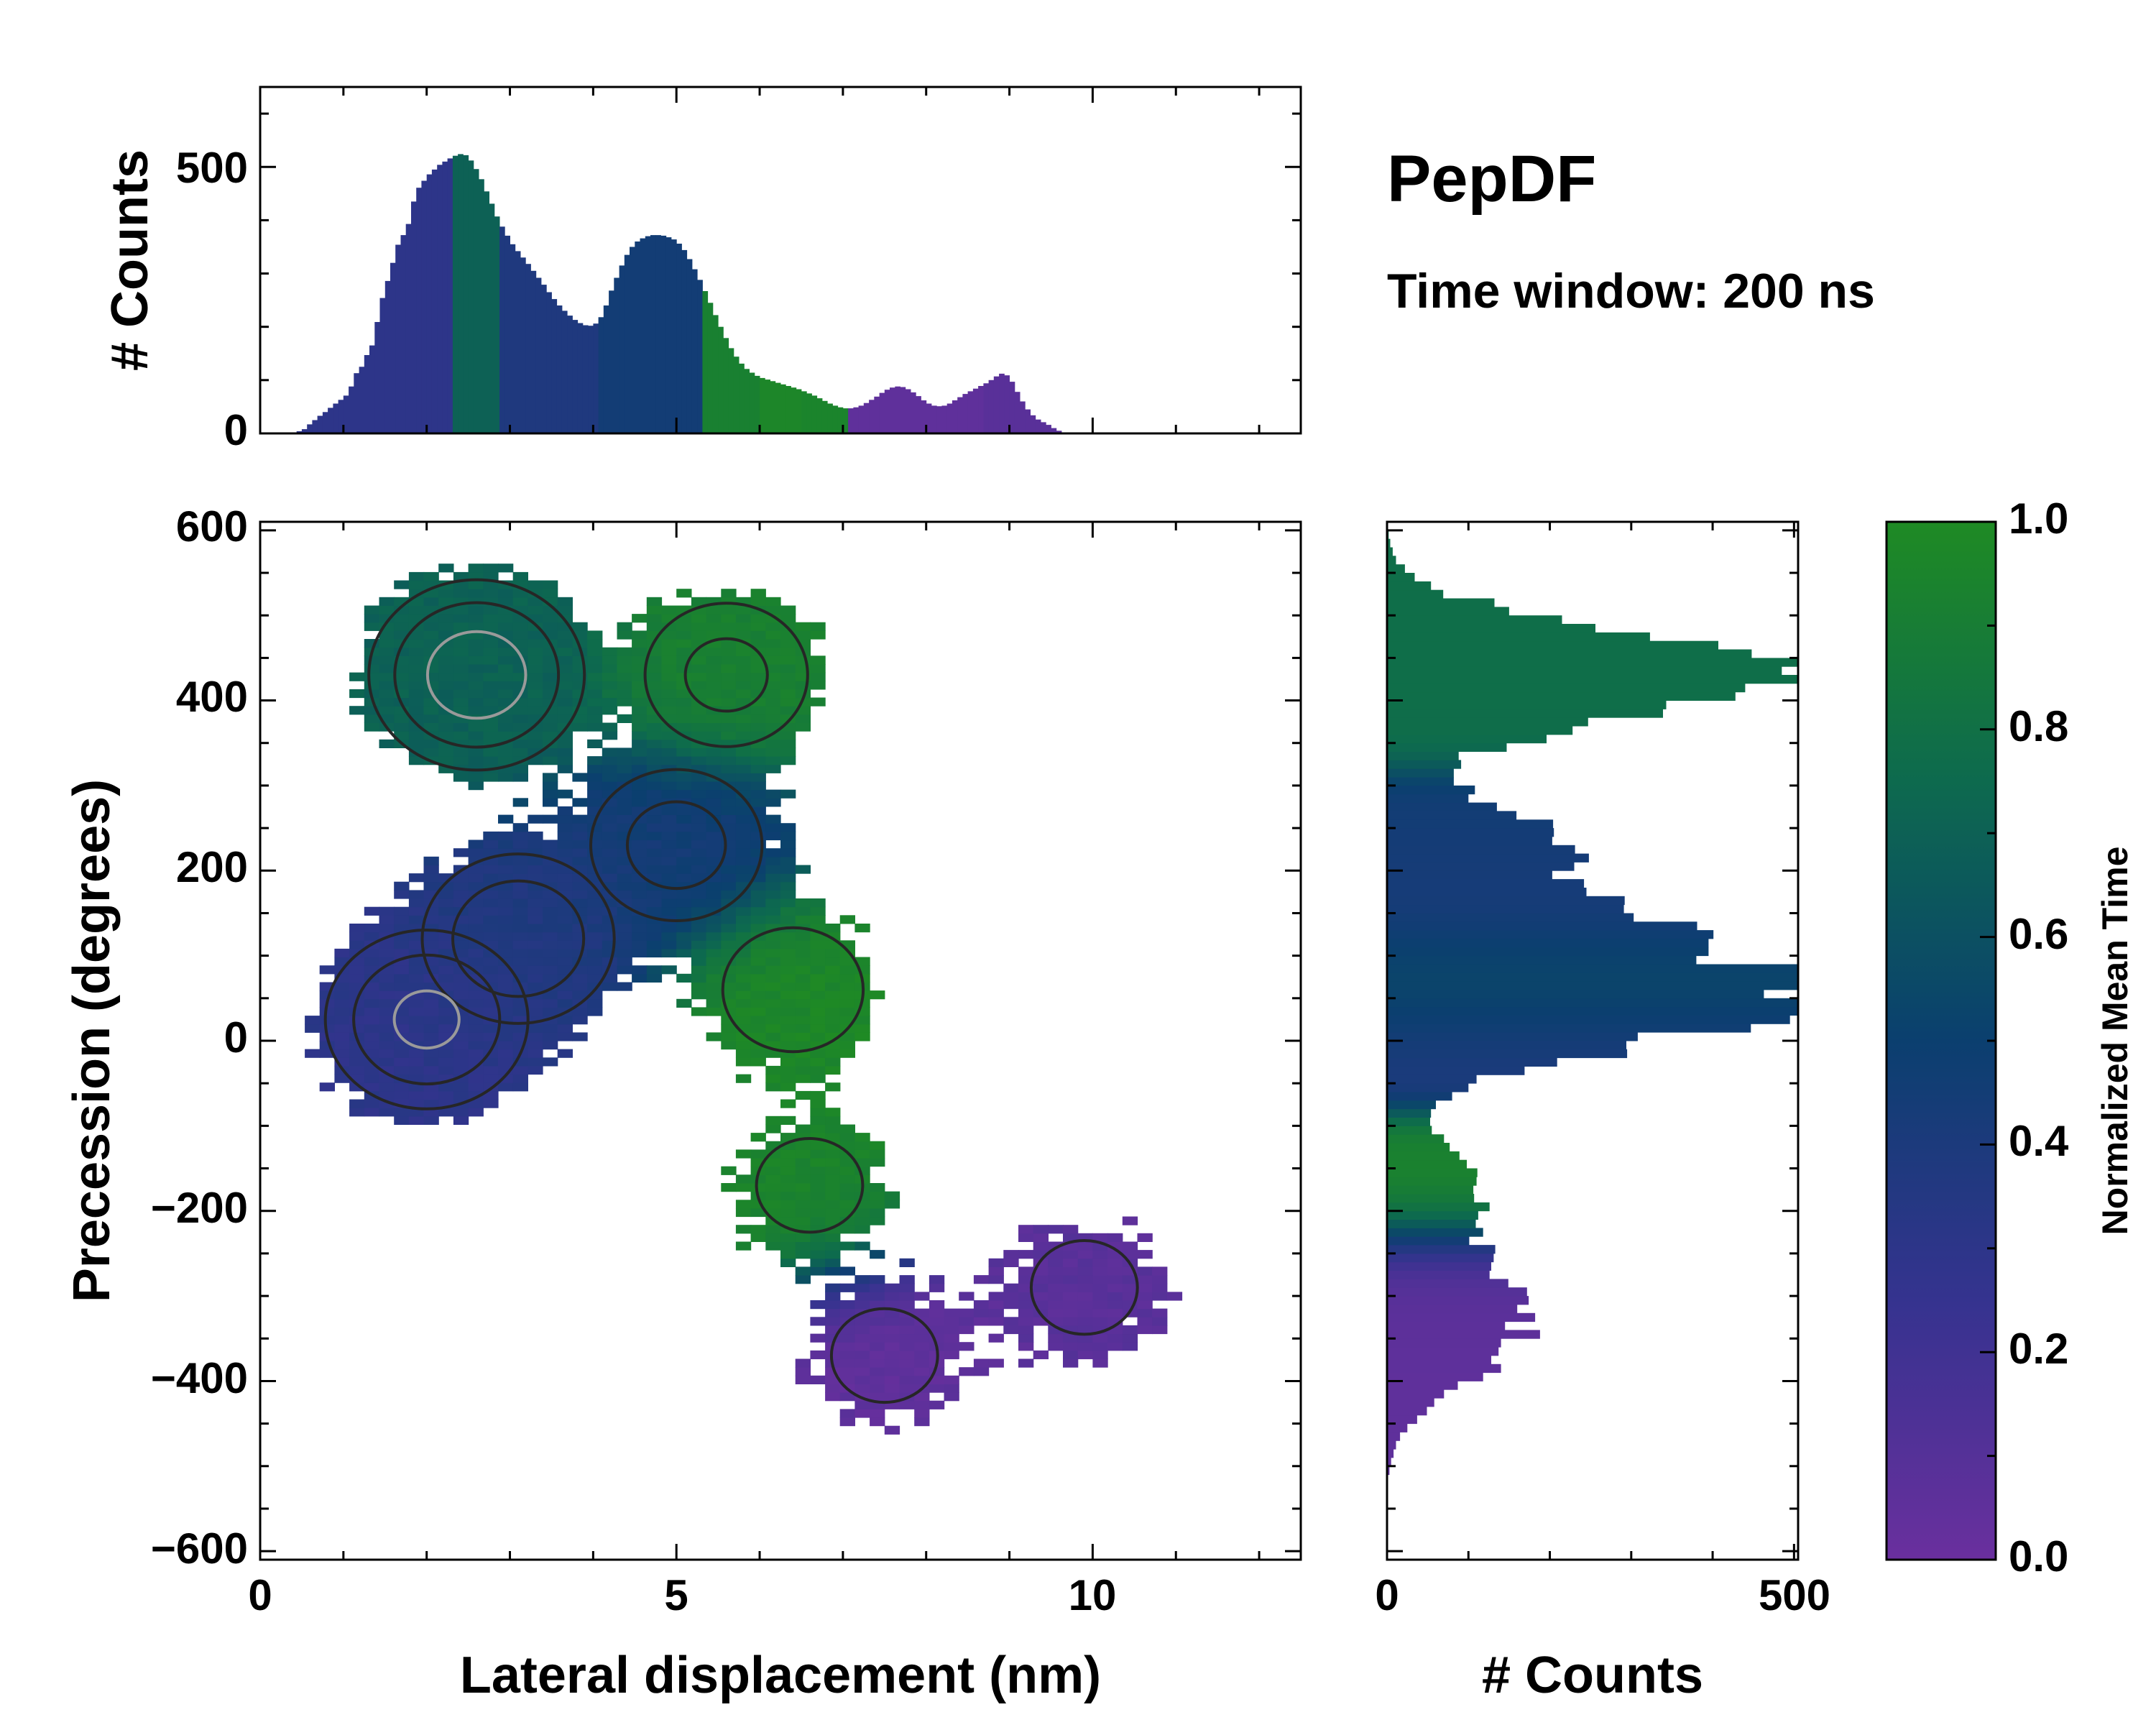 The width and height of the screenshot is (2156, 1725). I want to click on top-histogram: 0 500 # Counts, so click(701, 270).